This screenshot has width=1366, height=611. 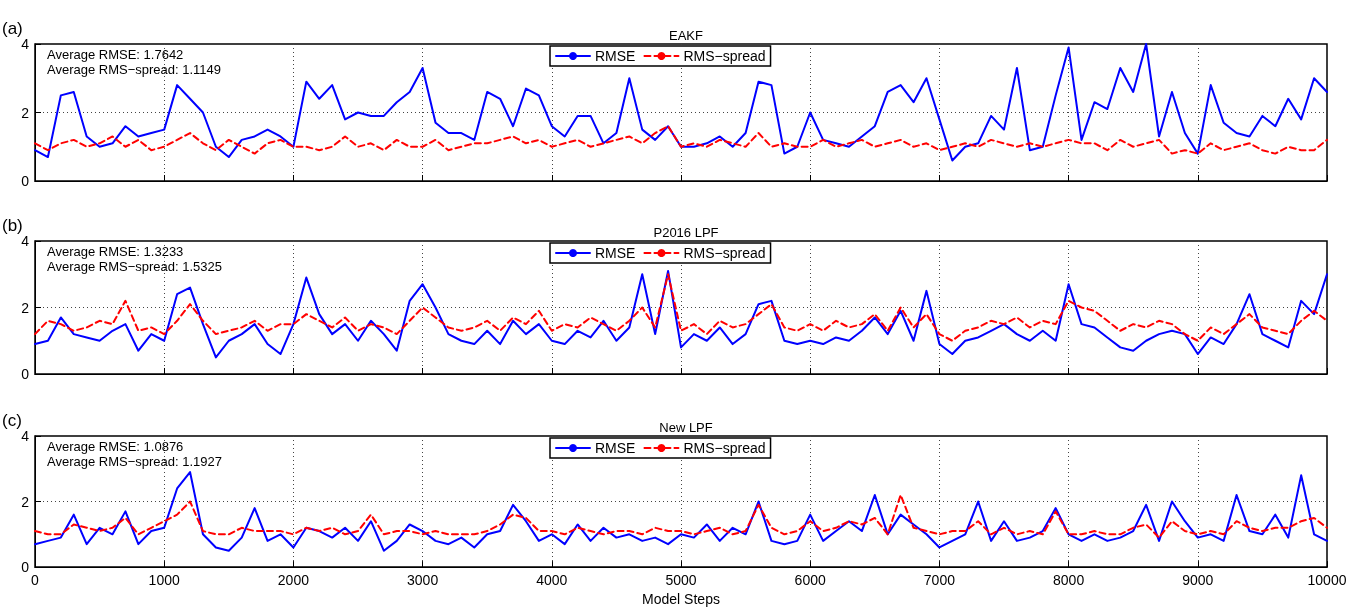 I want to click on x-tick-label: 5000, so click(x=681, y=580).